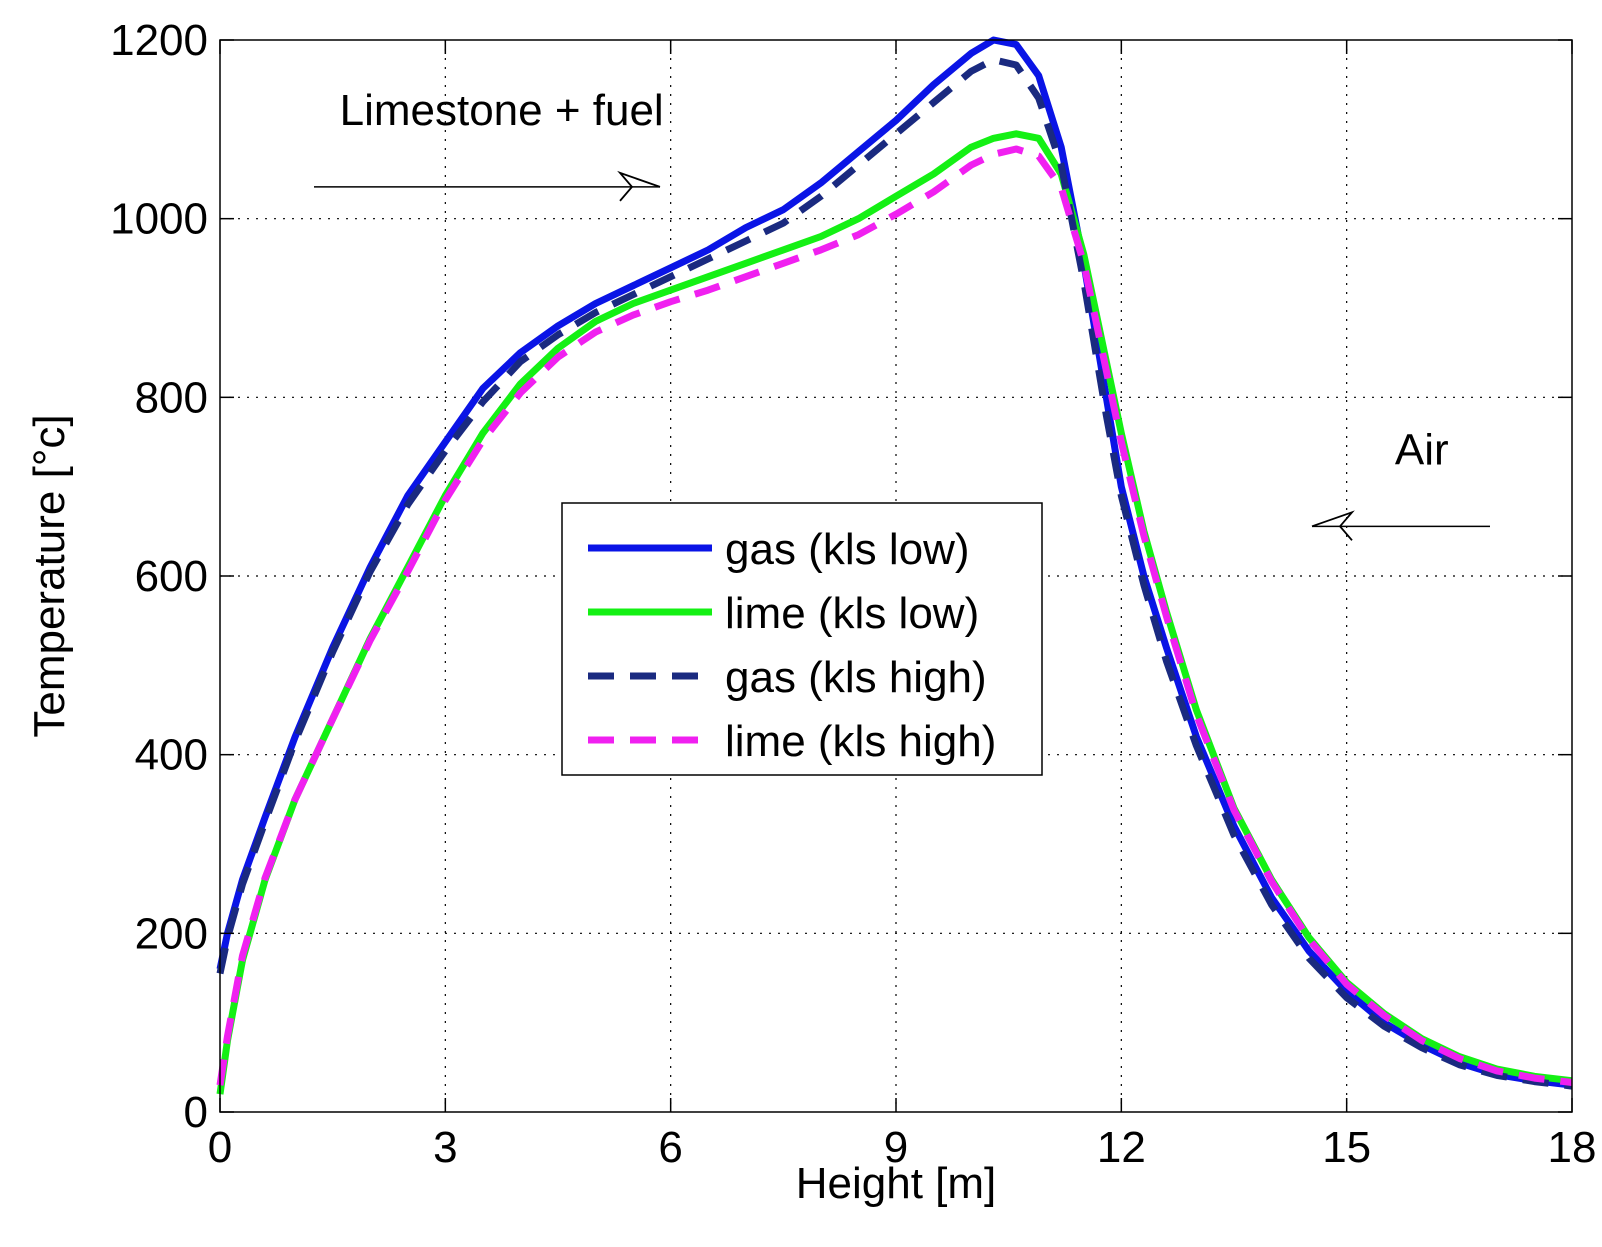 The width and height of the screenshot is (1602, 1247). Describe the element at coordinates (860, 741) in the screenshot. I see `legend-label-4: lime (kls high)` at that location.